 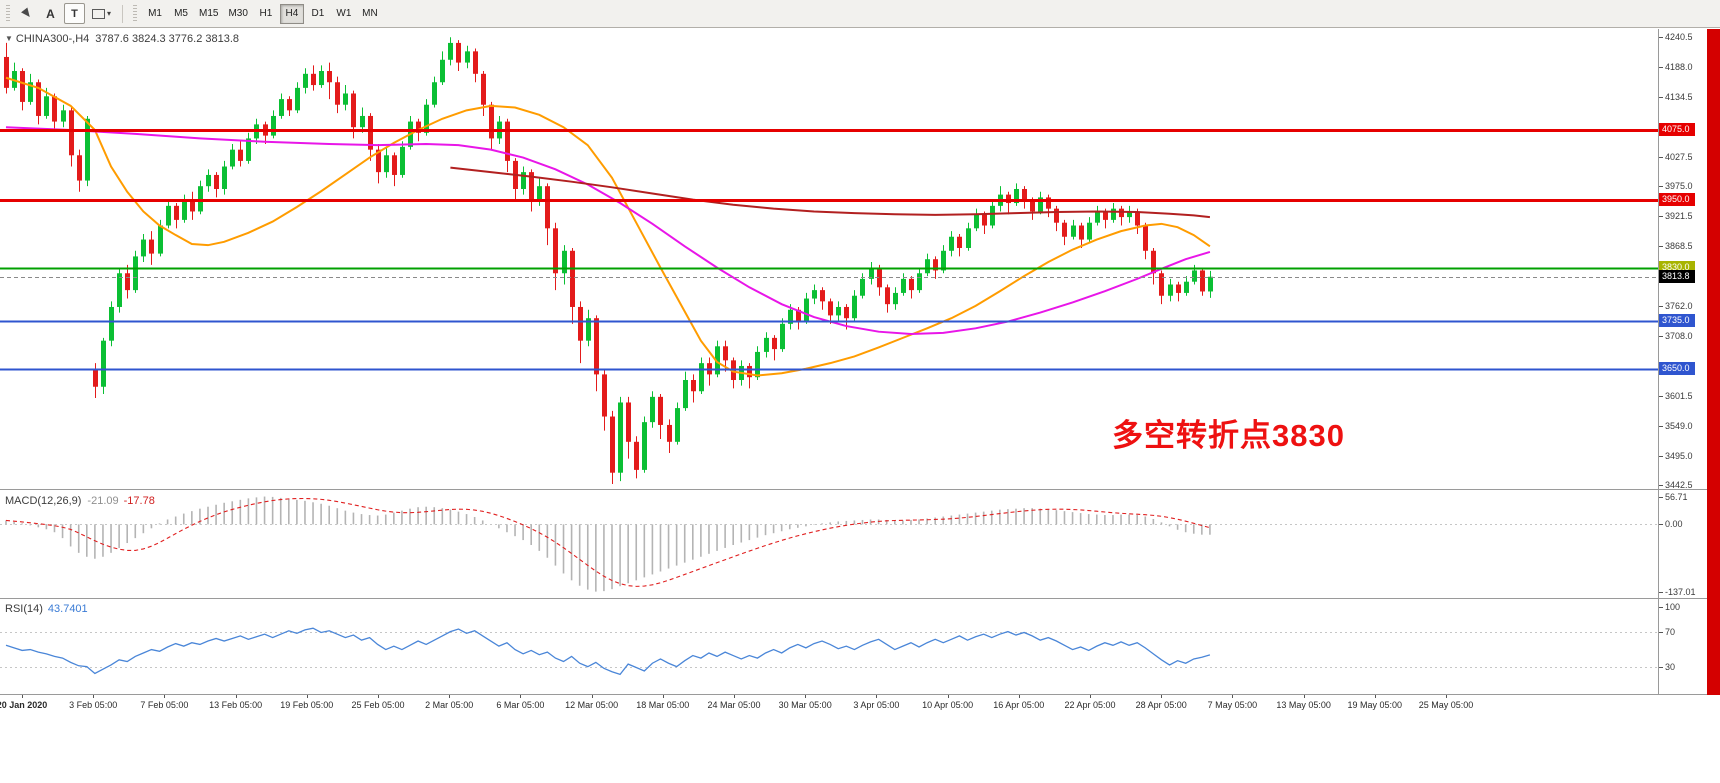 I want to click on time-axis-label: 25 Feb 05:00, so click(x=378, y=705).